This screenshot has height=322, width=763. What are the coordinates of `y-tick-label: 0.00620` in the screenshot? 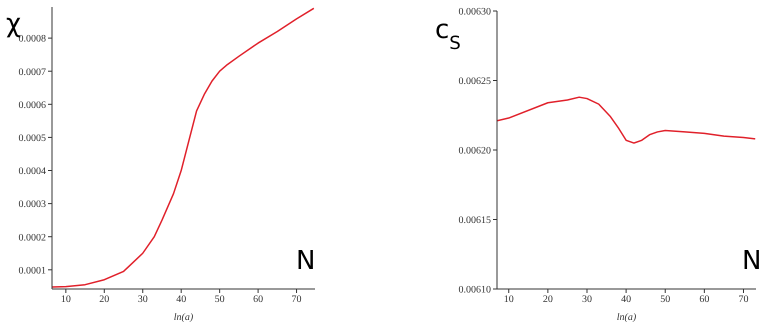 It's located at (474, 151).